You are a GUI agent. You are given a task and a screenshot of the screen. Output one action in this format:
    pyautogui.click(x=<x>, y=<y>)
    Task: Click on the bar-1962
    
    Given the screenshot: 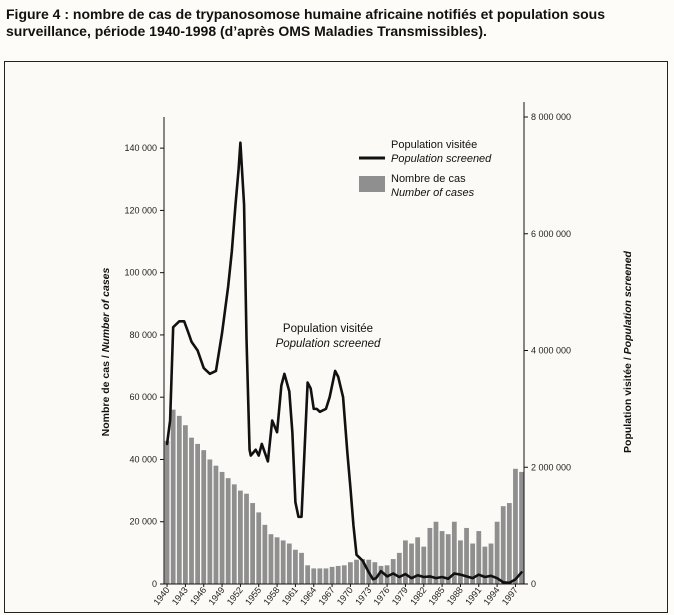 What is the action you would take?
    pyautogui.click(x=301, y=568)
    